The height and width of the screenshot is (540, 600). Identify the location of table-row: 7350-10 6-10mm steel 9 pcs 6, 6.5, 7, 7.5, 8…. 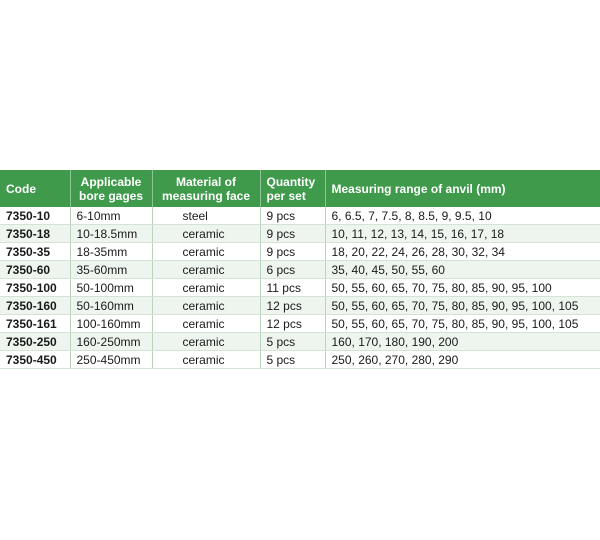
(300, 216).